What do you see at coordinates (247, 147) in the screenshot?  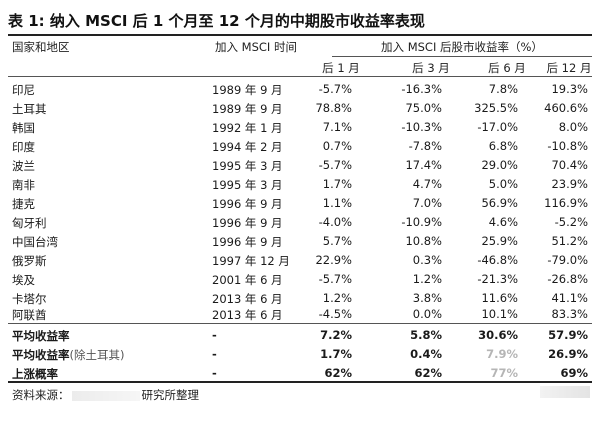 I see `cell-date: 1994 年 2 月` at bounding box center [247, 147].